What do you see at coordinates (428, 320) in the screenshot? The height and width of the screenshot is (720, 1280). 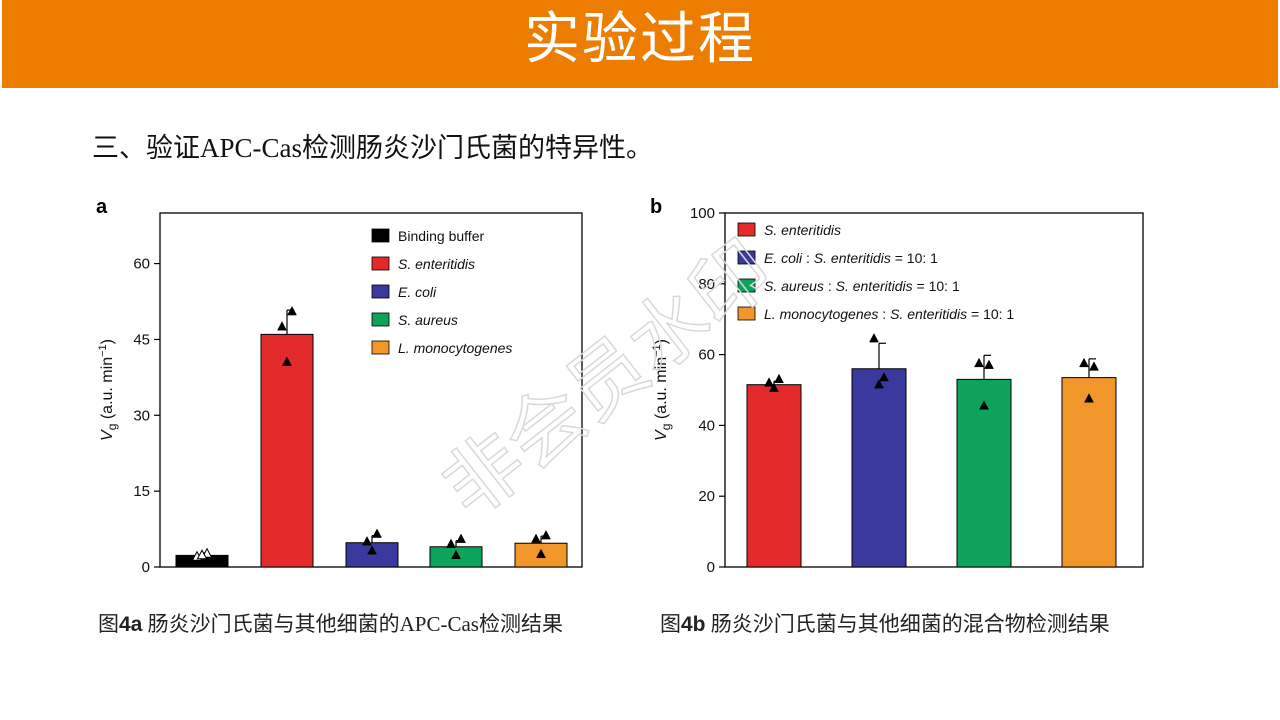 I see `chart-a-legend-label: S. aureus` at bounding box center [428, 320].